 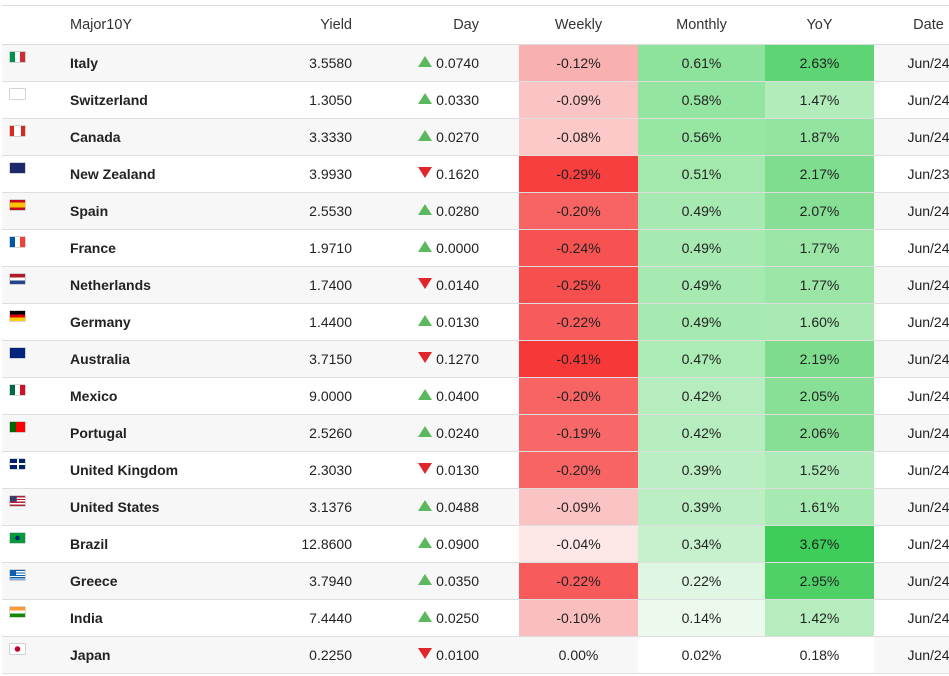 What do you see at coordinates (439, 655) in the screenshot?
I see `day-change-cell: 0.0100` at bounding box center [439, 655].